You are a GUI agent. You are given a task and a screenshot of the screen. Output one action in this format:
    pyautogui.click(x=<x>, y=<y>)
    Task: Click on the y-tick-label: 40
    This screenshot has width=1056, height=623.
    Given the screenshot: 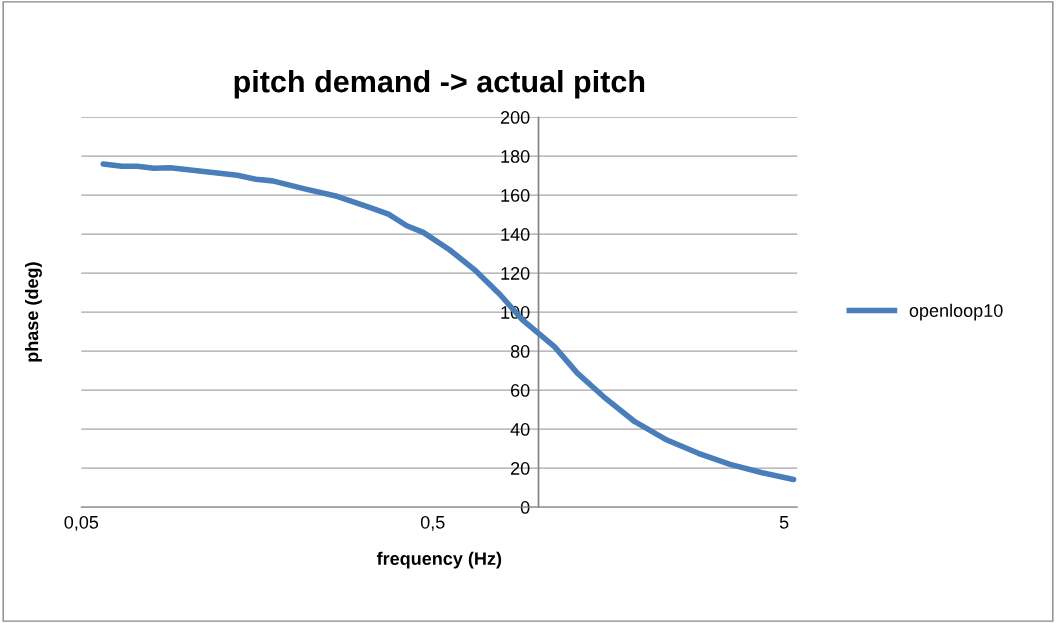 What is the action you would take?
    pyautogui.click(x=520, y=429)
    